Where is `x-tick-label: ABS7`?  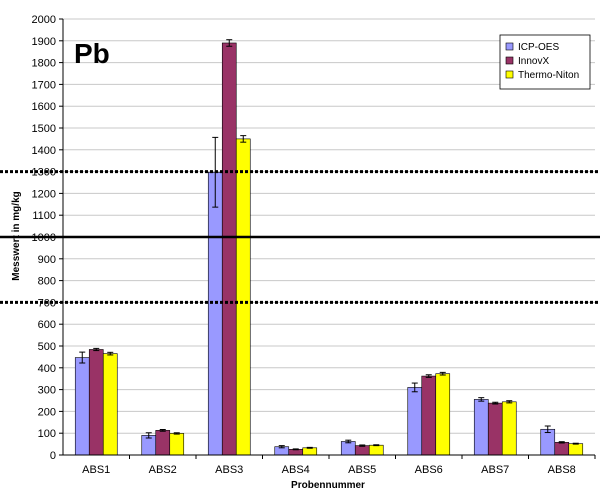 x-tick-label: ABS7 is located at coordinates (495, 470).